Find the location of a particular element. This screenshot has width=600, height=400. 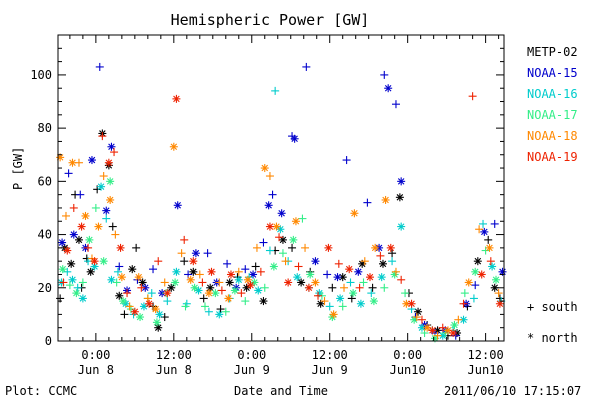

x-tick-date-label: Jun10 is located at coordinates (408, 370).